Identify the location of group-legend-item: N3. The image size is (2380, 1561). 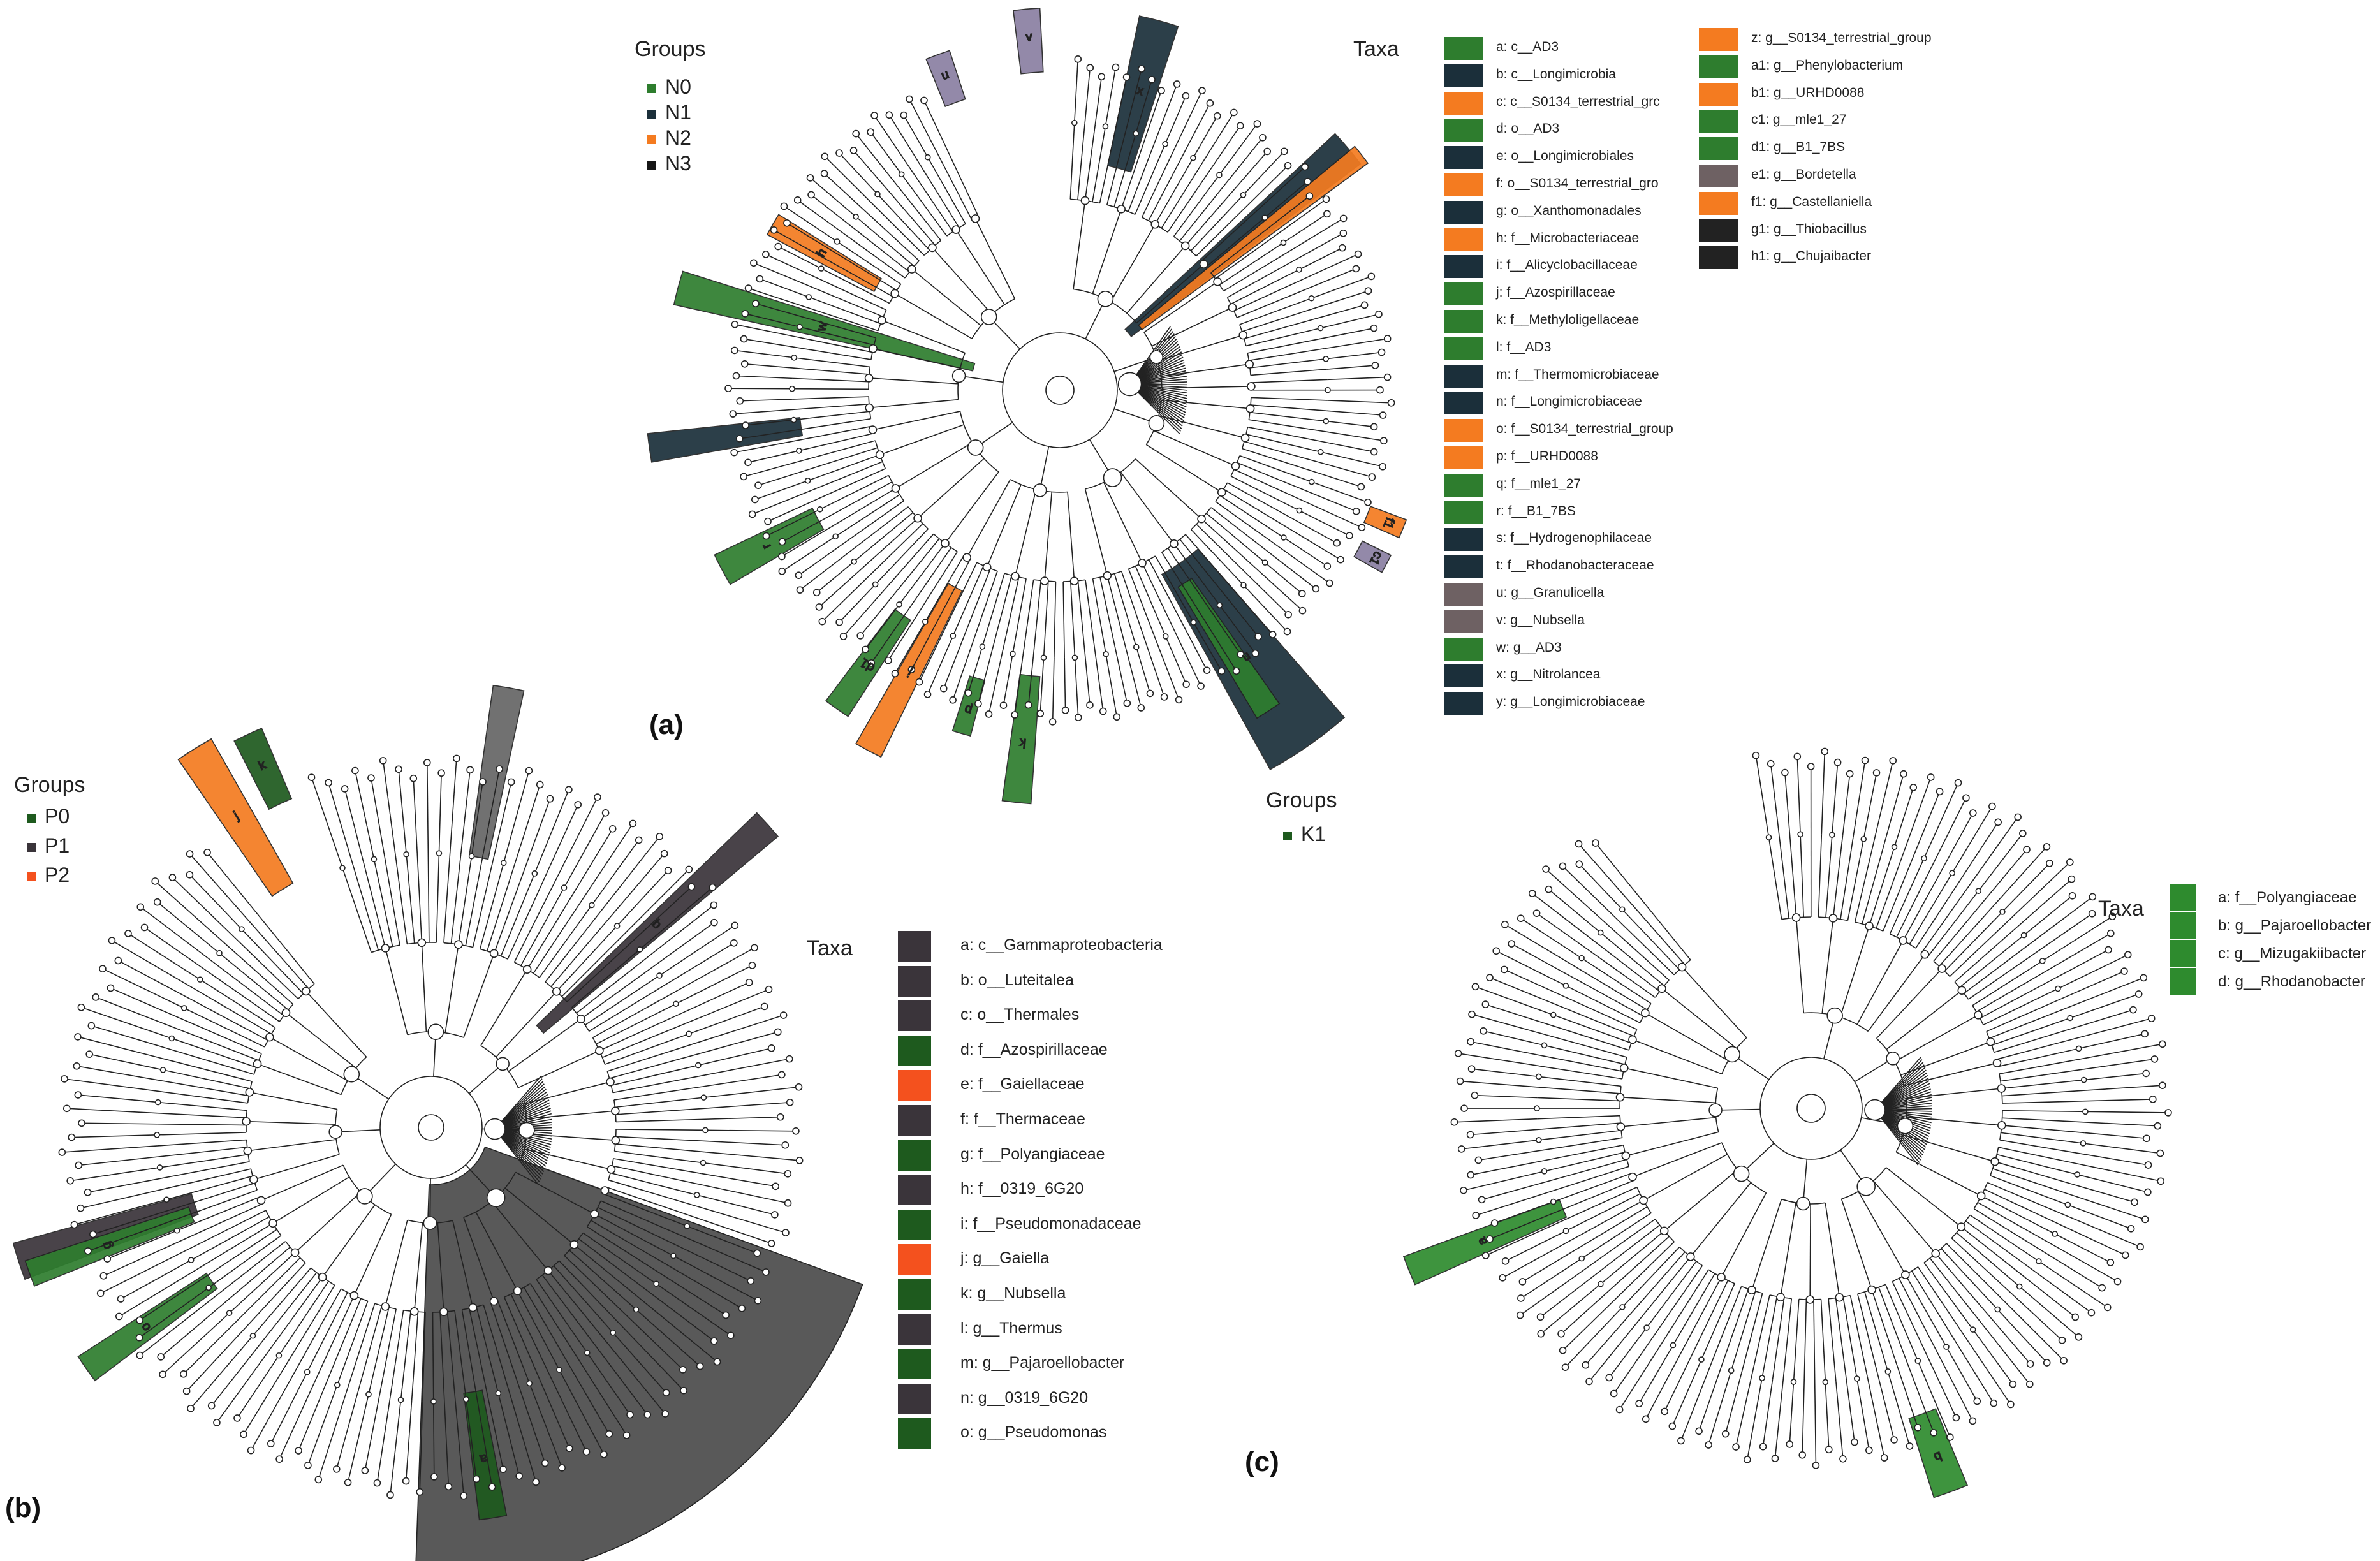
(669, 163).